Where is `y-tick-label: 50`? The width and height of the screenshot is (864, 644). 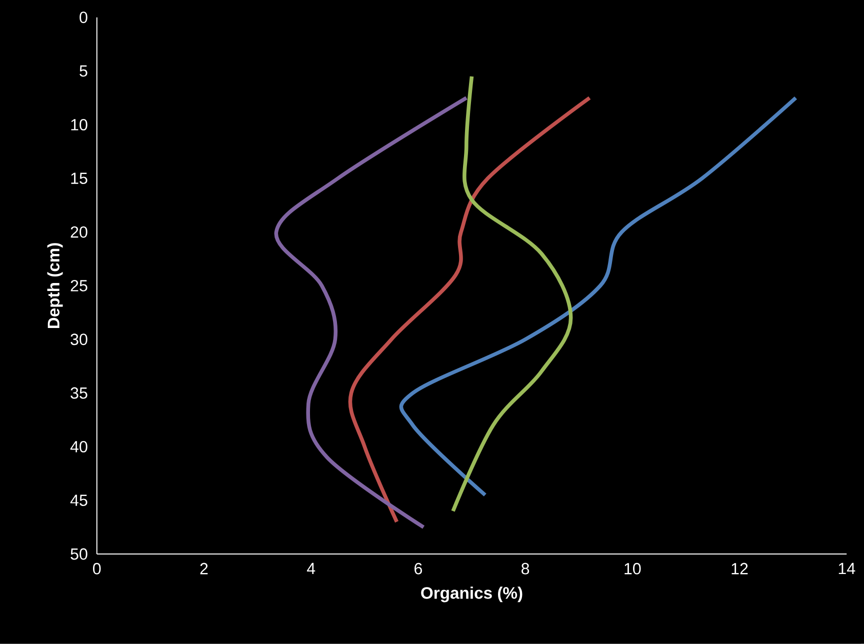 y-tick-label: 50 is located at coordinates (79, 554).